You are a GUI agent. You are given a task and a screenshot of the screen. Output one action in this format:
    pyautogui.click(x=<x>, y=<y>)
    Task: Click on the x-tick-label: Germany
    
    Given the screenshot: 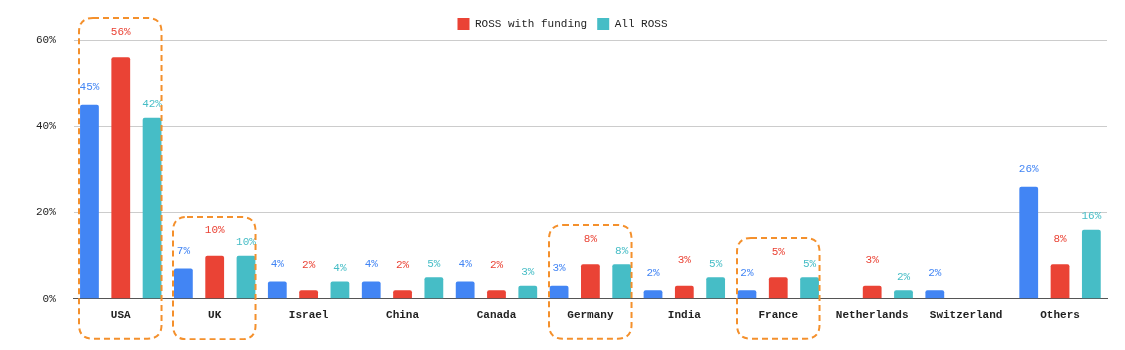 What is the action you would take?
    pyautogui.click(x=590, y=315)
    